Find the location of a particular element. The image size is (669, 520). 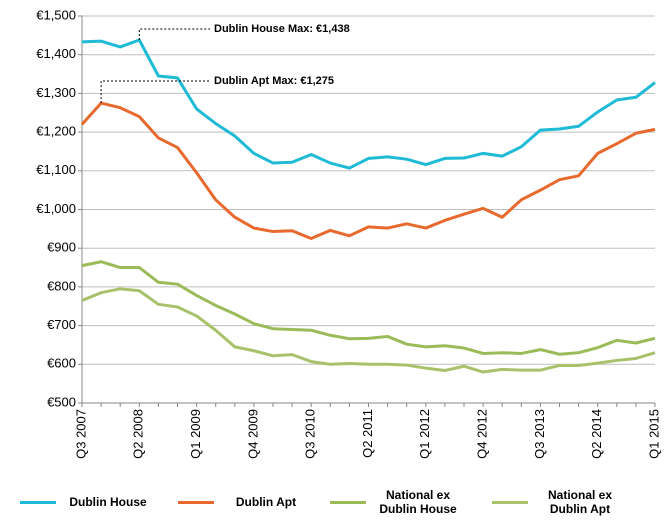

y-tick-label: €1,400 is located at coordinates (56, 53).